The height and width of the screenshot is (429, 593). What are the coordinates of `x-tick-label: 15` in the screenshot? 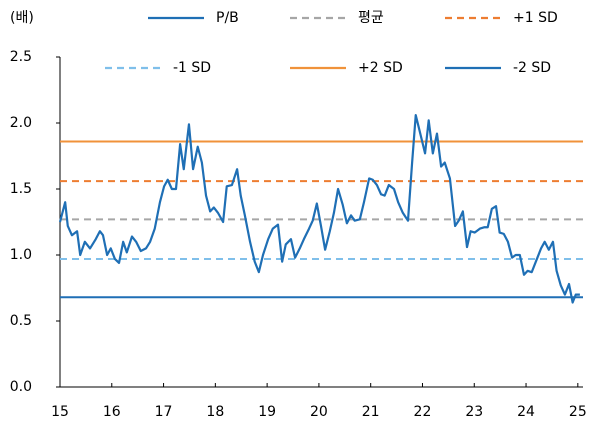 It's located at (60, 412).